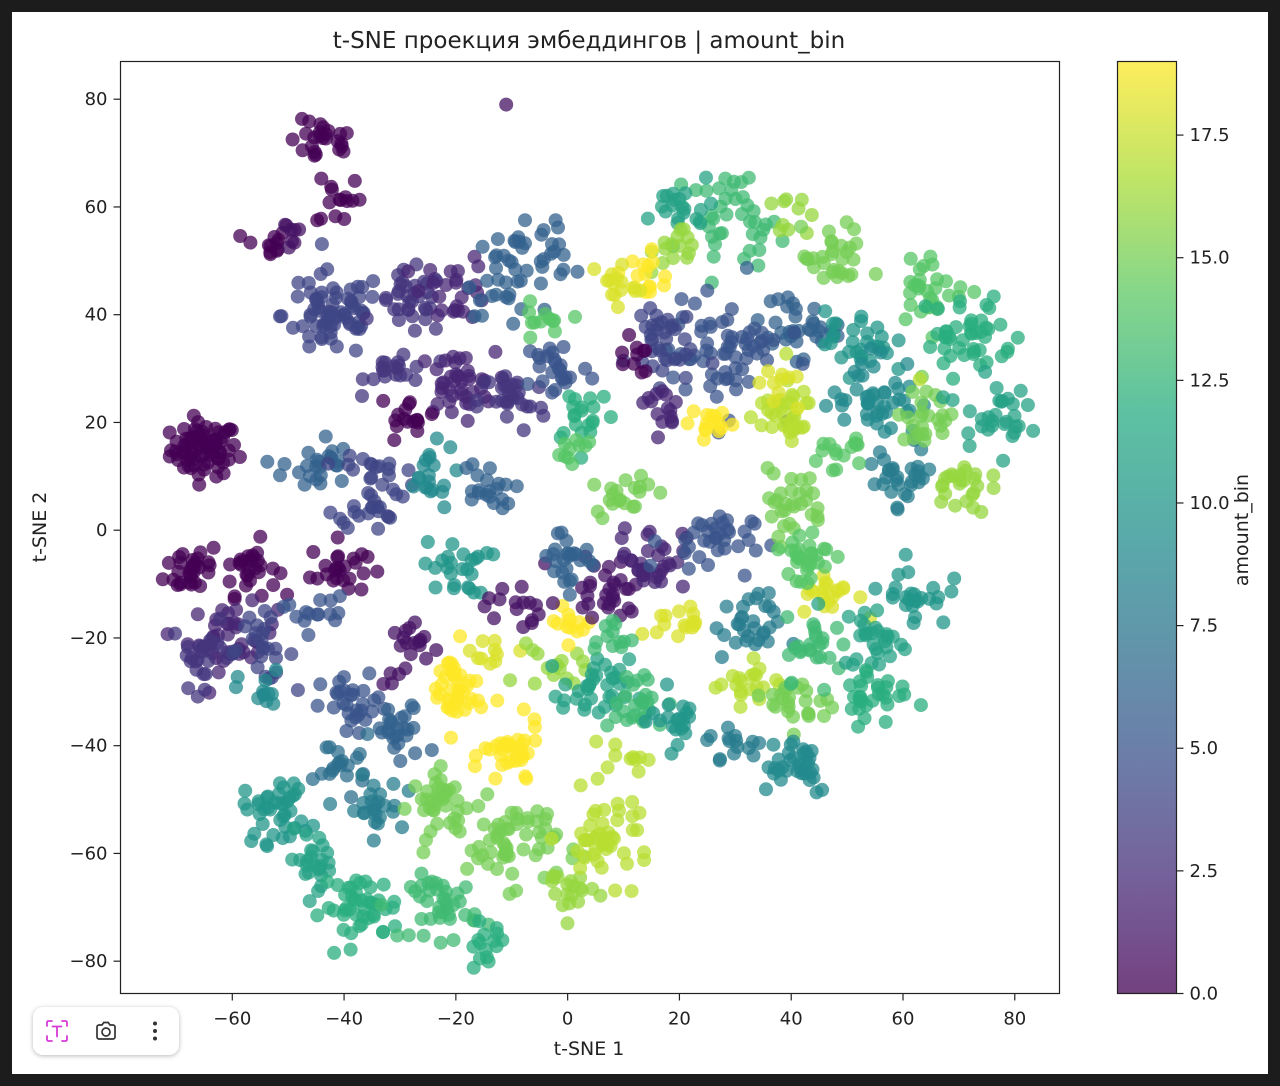  What do you see at coordinates (903, 1019) in the screenshot?
I see `x-tick-label: 60` at bounding box center [903, 1019].